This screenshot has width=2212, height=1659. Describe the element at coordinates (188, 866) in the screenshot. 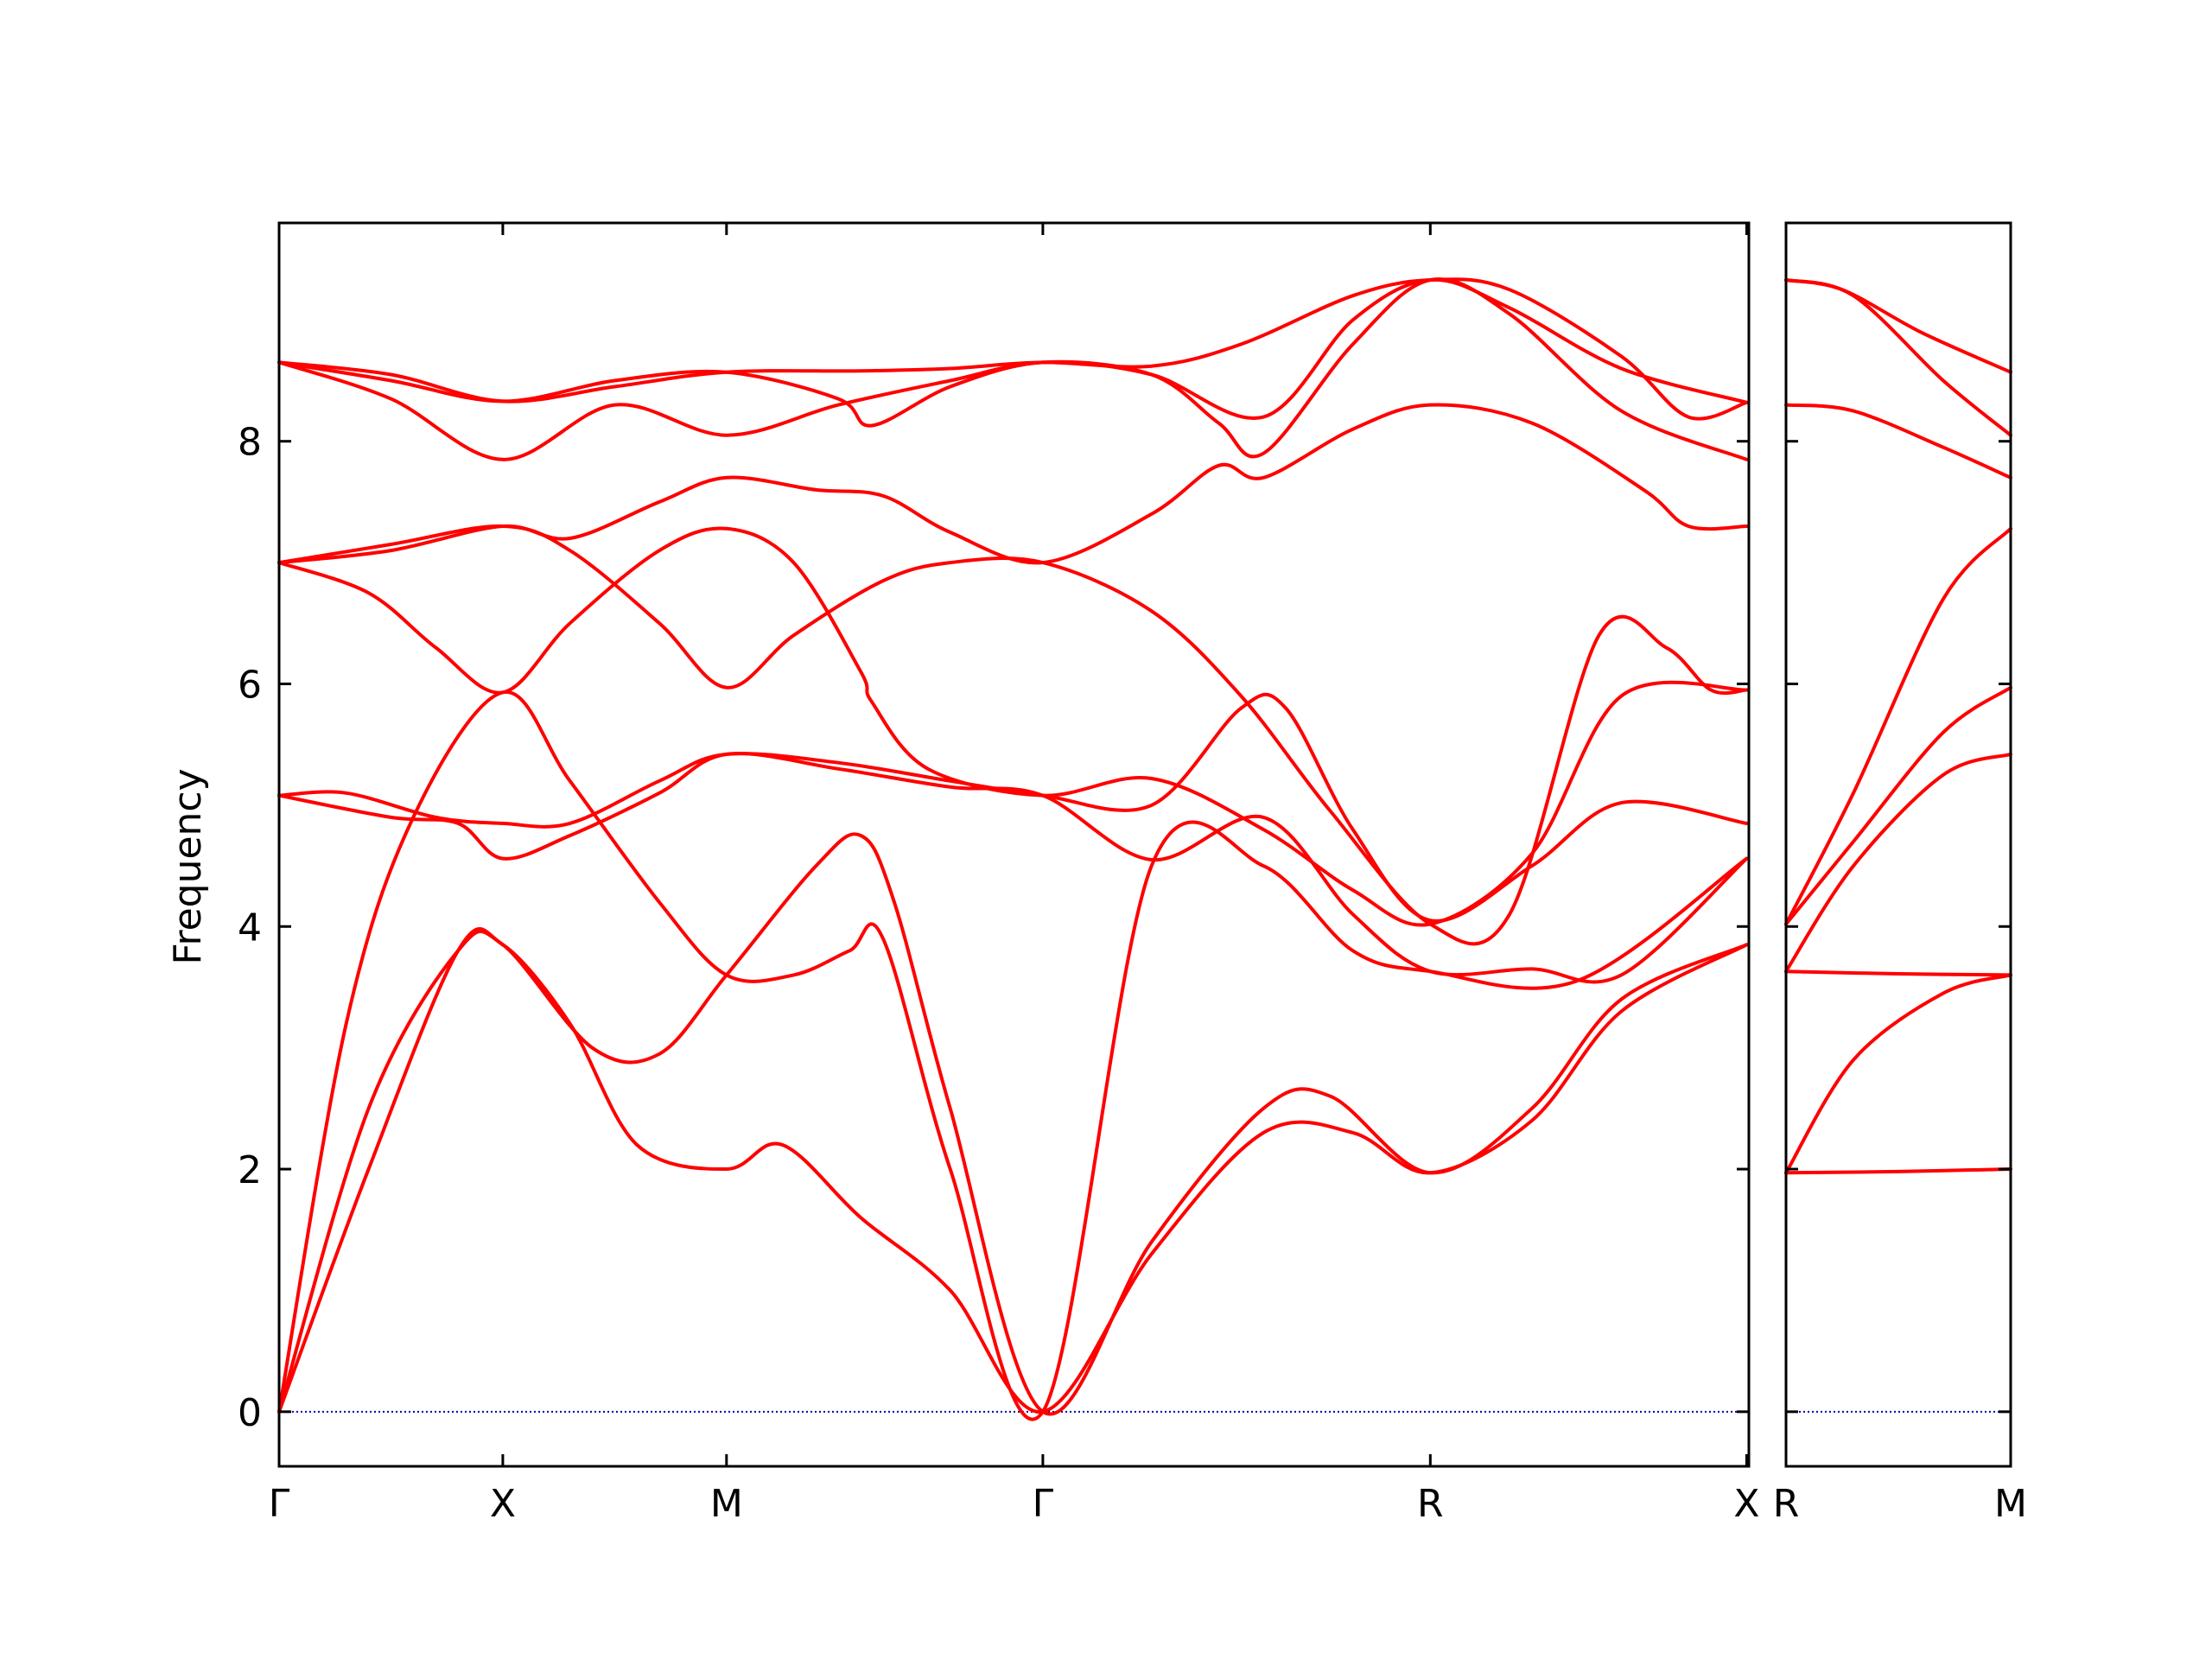

I see `y-axis-label: Frequency` at that location.